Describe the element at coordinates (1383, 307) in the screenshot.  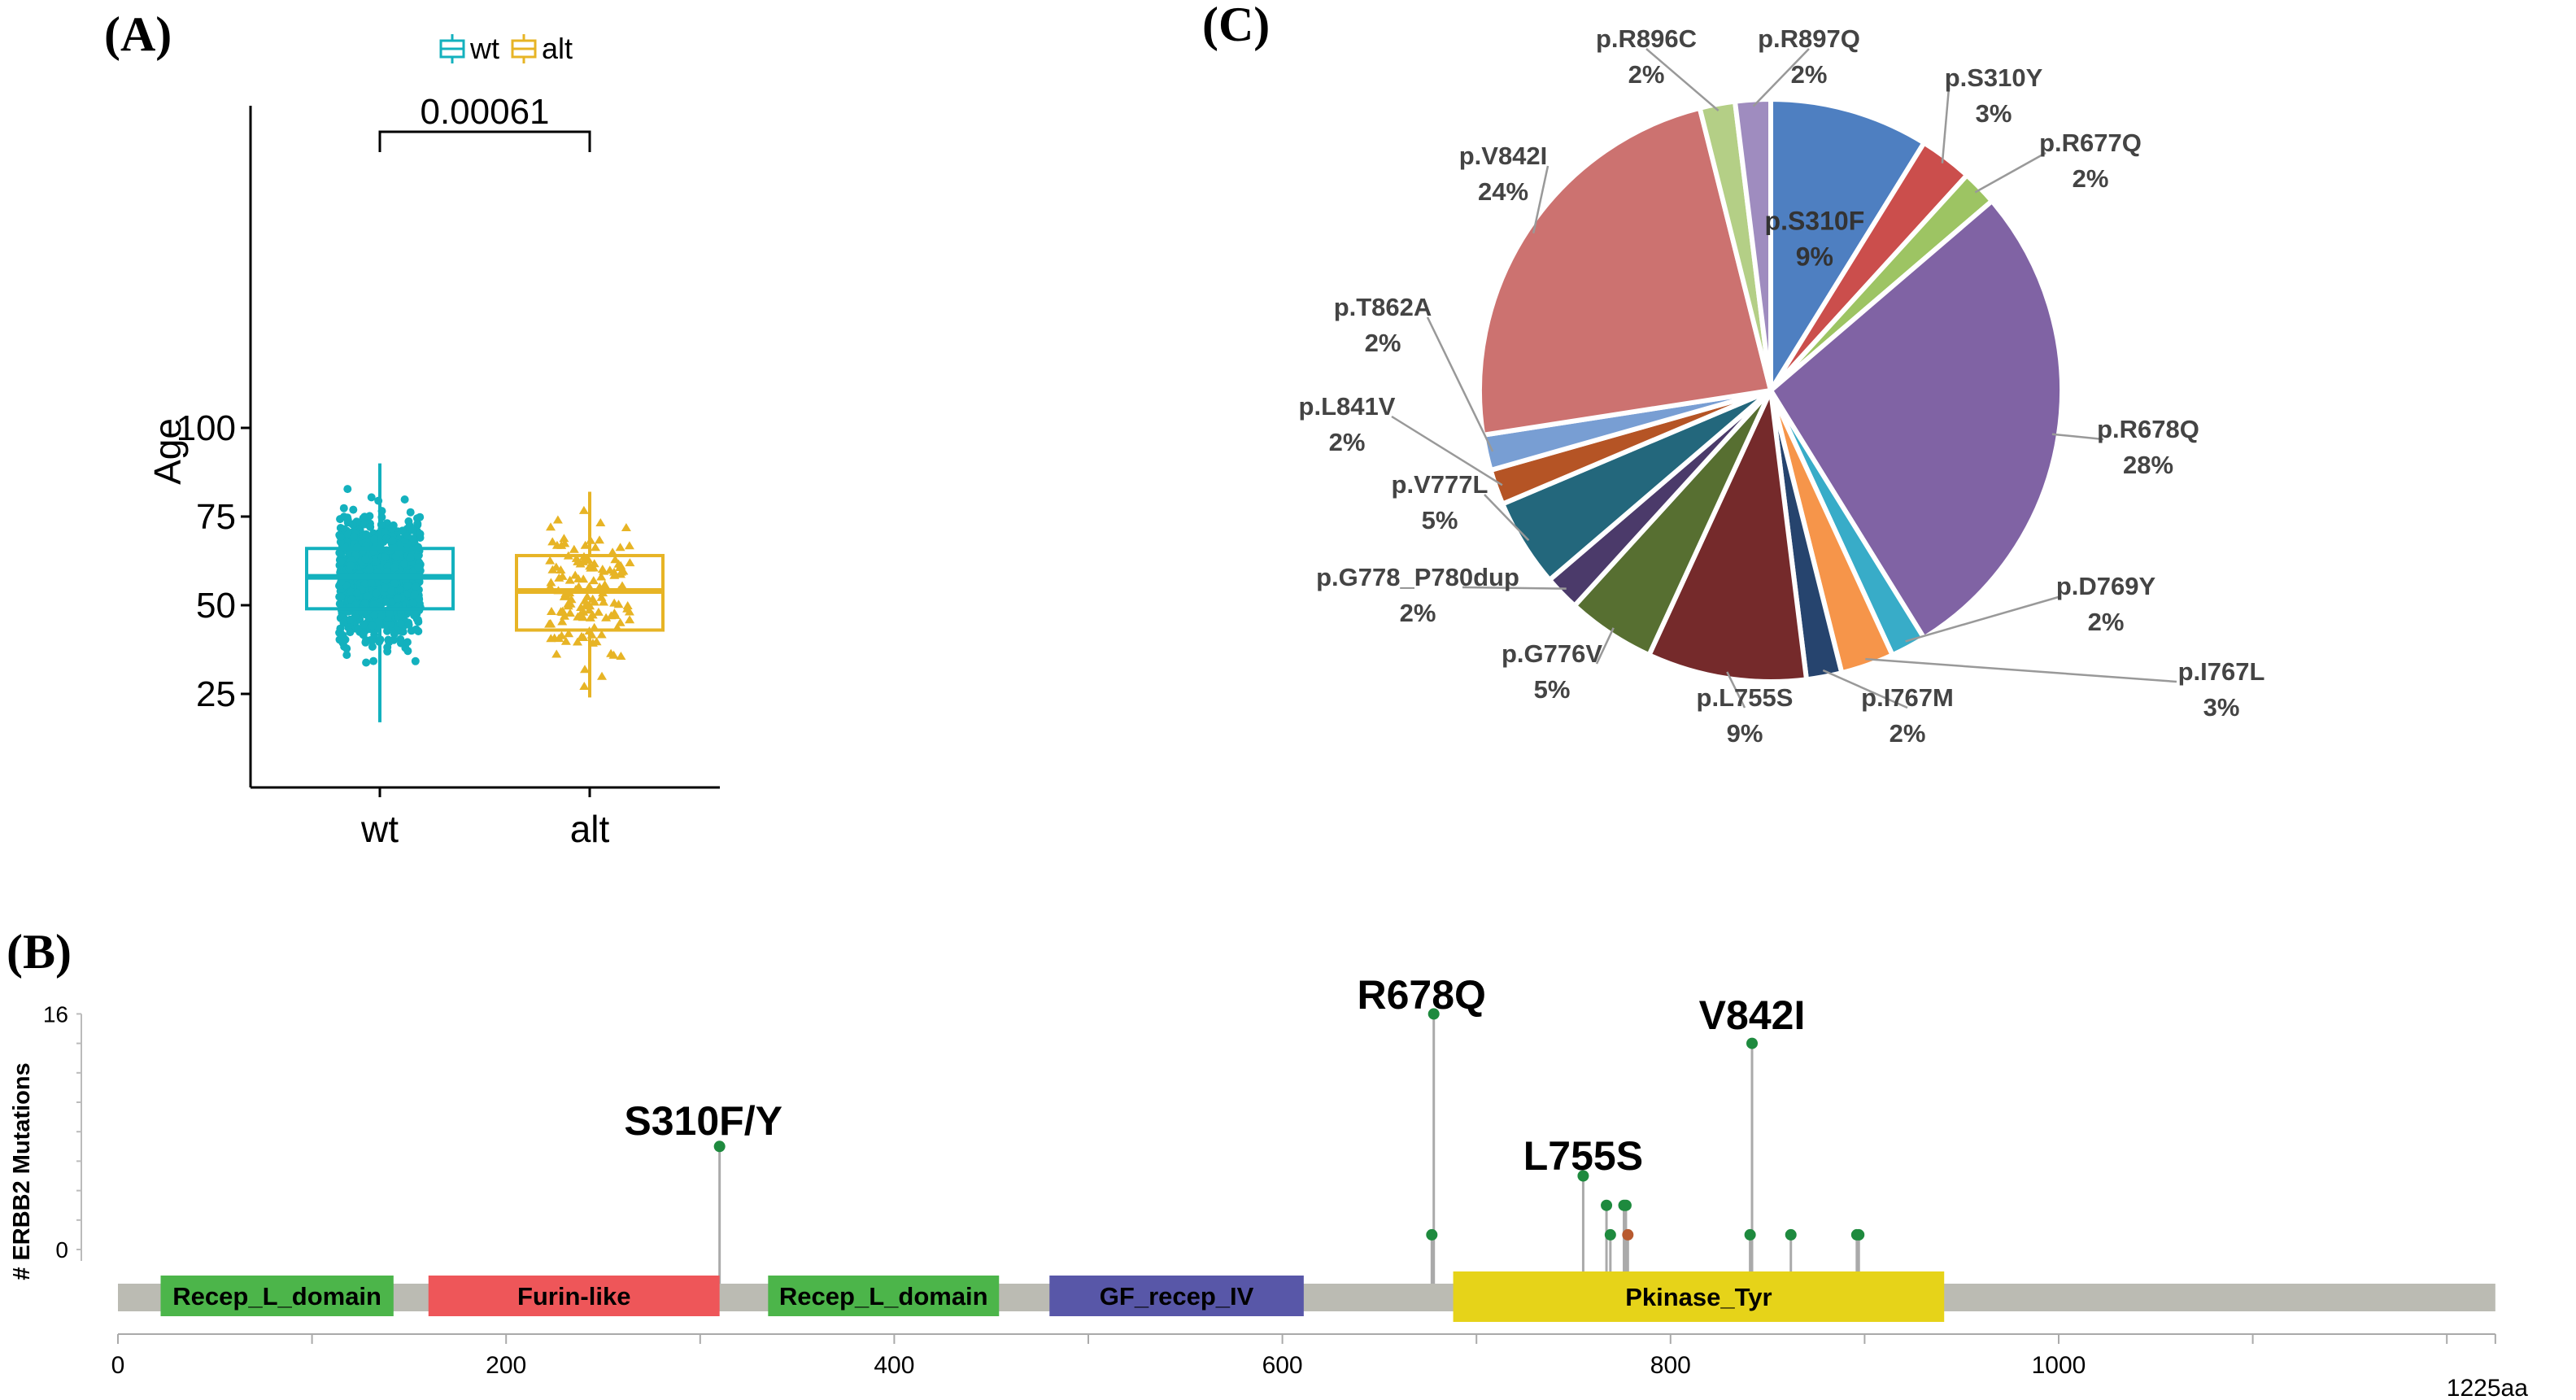
I see `slice-label: p.T862A` at that location.